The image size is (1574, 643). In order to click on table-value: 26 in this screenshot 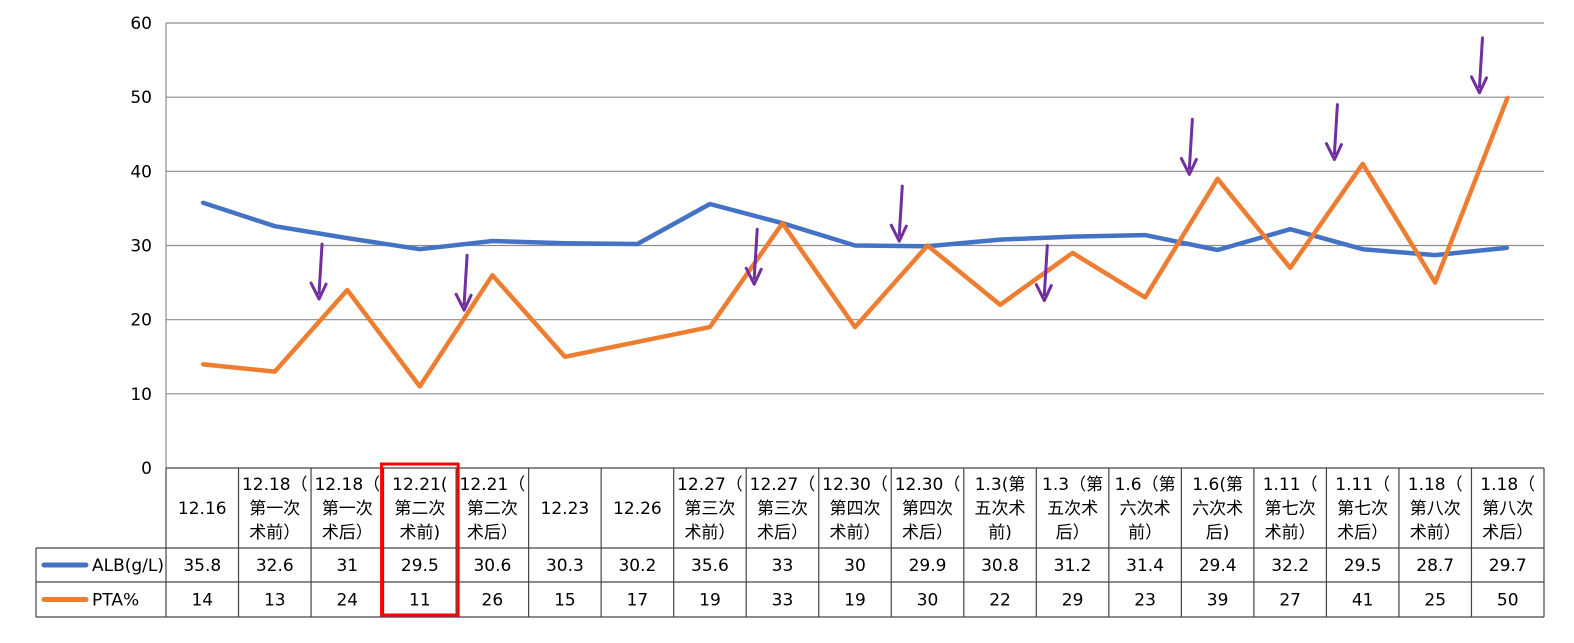, I will do `click(493, 601)`.